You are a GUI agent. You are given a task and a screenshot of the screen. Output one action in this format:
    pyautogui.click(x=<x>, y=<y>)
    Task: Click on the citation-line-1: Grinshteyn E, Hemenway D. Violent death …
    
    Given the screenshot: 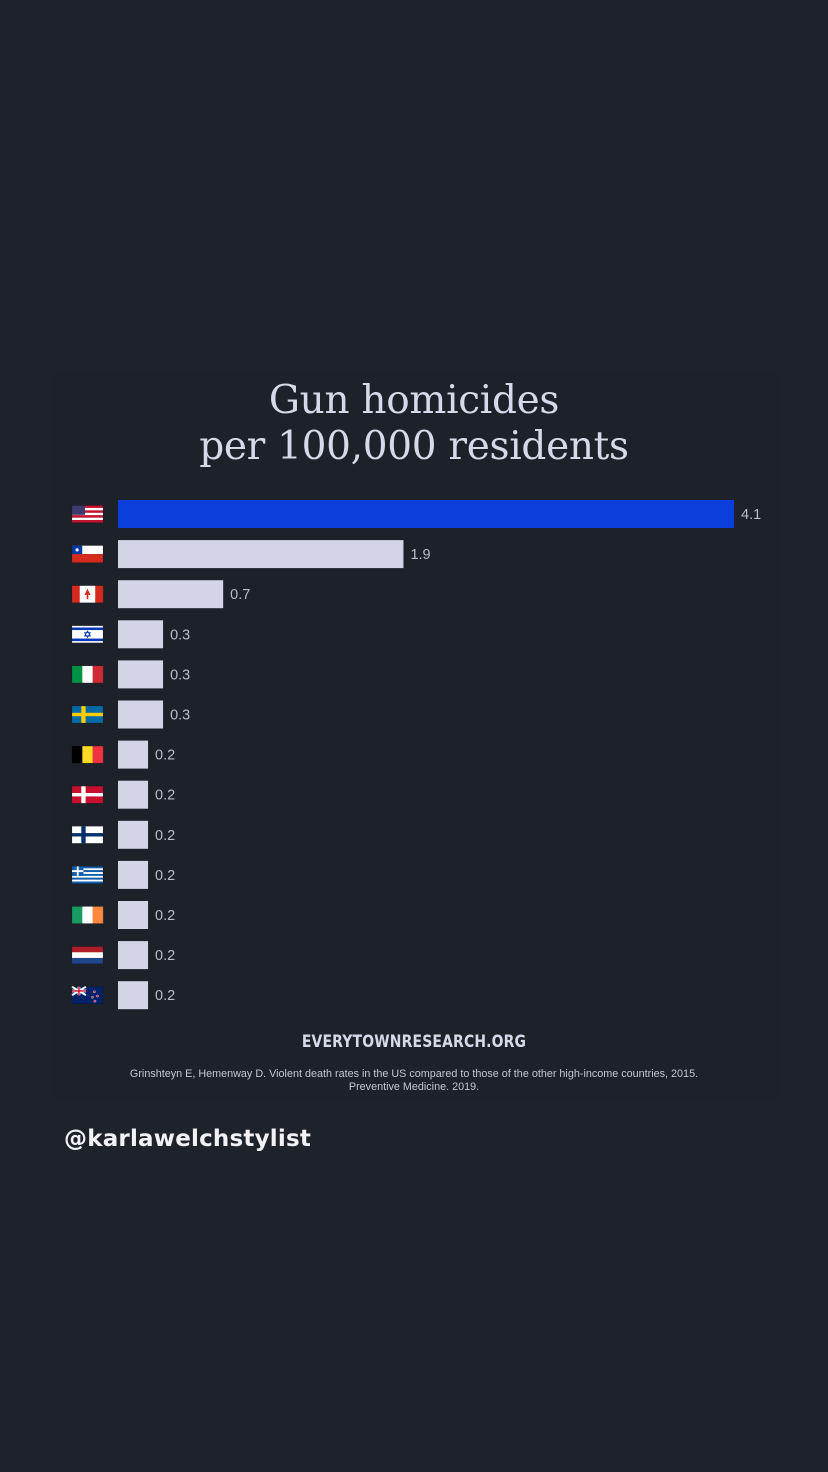 What is the action you would take?
    pyautogui.click(x=414, y=1074)
    